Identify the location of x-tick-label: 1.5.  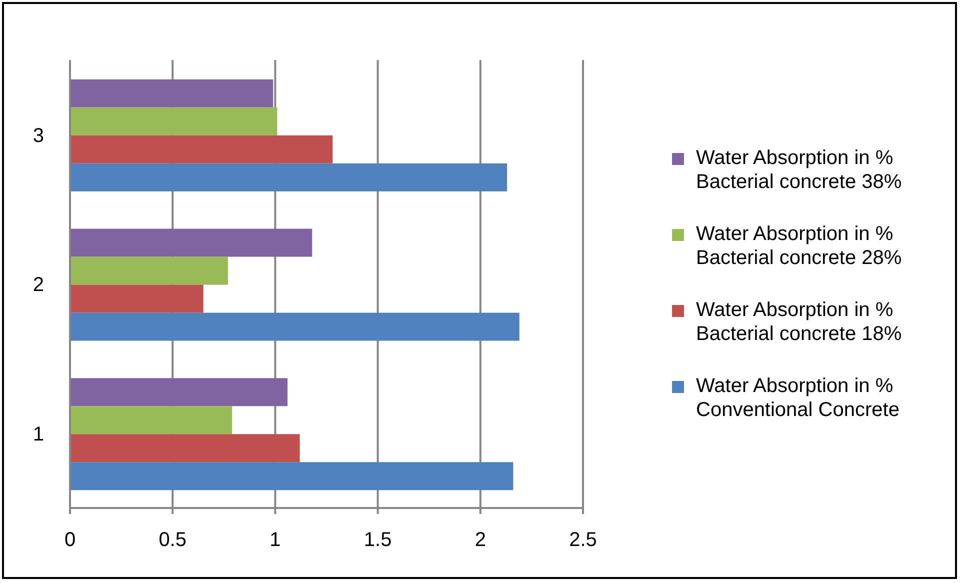
(378, 540).